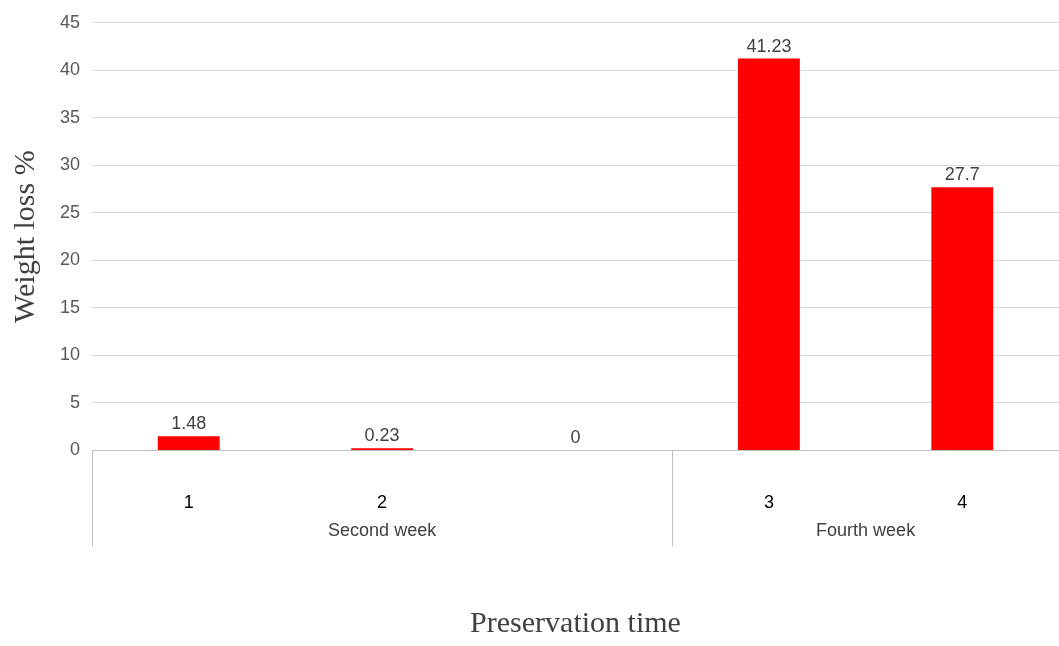 The width and height of the screenshot is (1059, 646). Describe the element at coordinates (575, 437) in the screenshot. I see `data-label: 0` at that location.